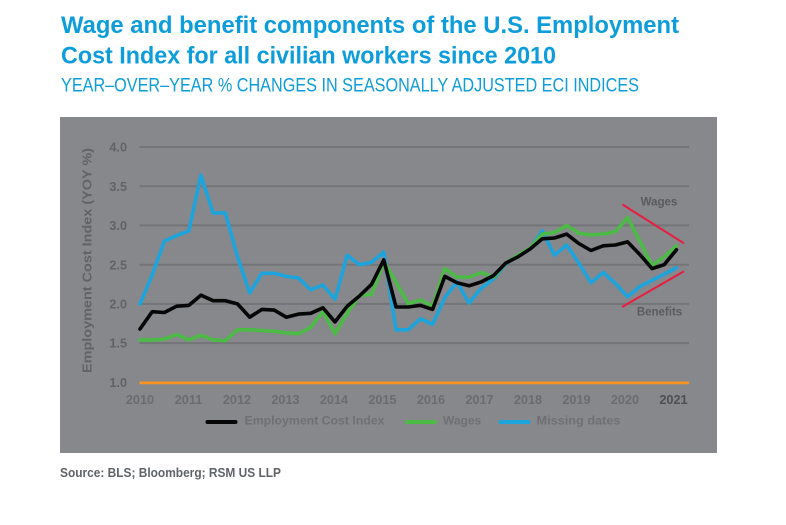 The height and width of the screenshot is (525, 786). I want to click on svg-text: 2016, so click(431, 400).